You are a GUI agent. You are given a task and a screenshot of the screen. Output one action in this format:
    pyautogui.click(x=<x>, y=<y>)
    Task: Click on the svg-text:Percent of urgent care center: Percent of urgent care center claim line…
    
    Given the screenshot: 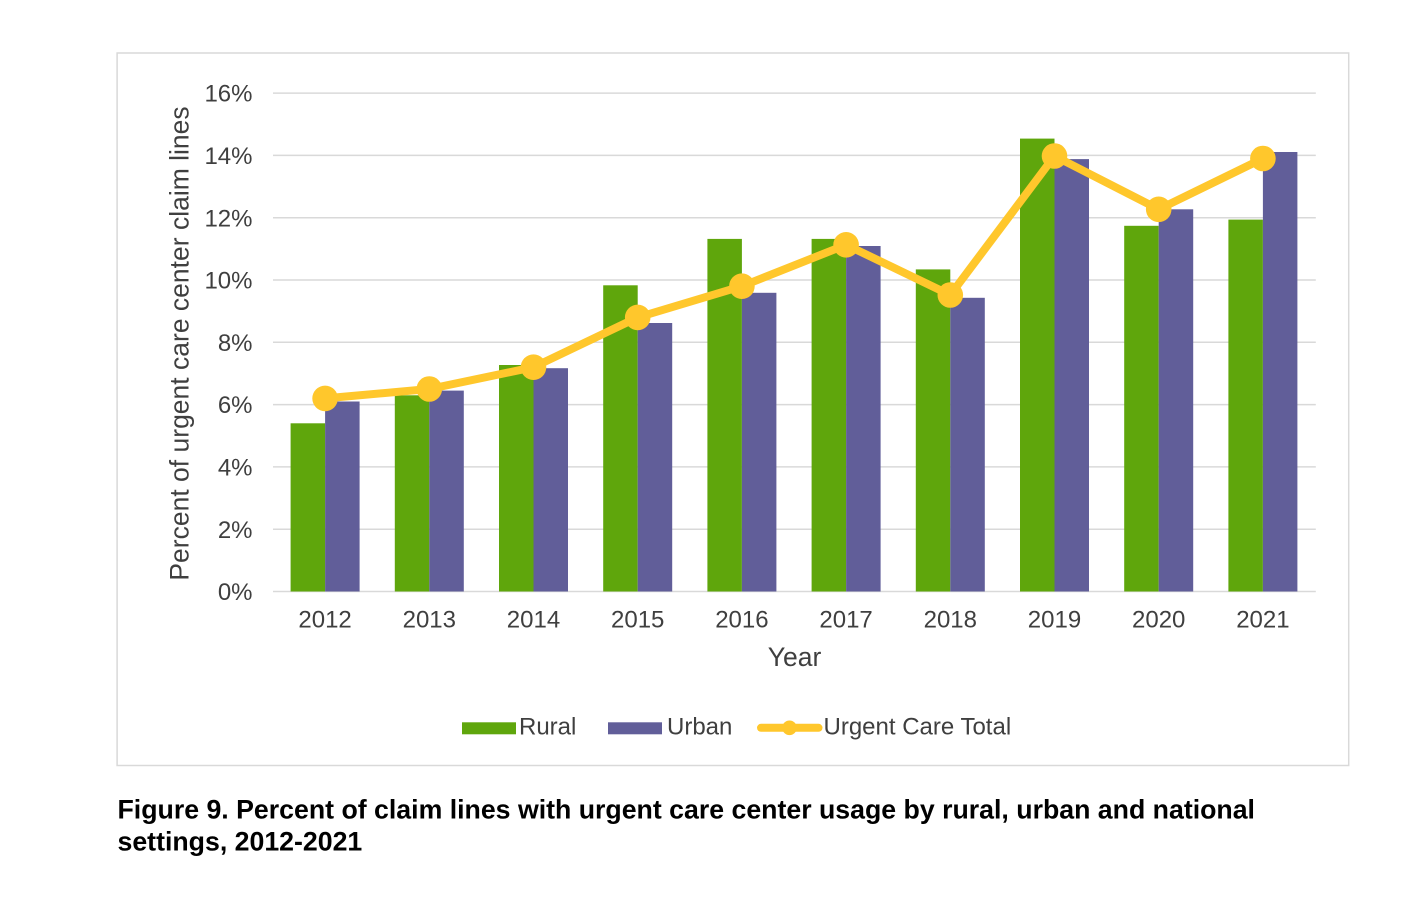 What is the action you would take?
    pyautogui.click(x=179, y=343)
    